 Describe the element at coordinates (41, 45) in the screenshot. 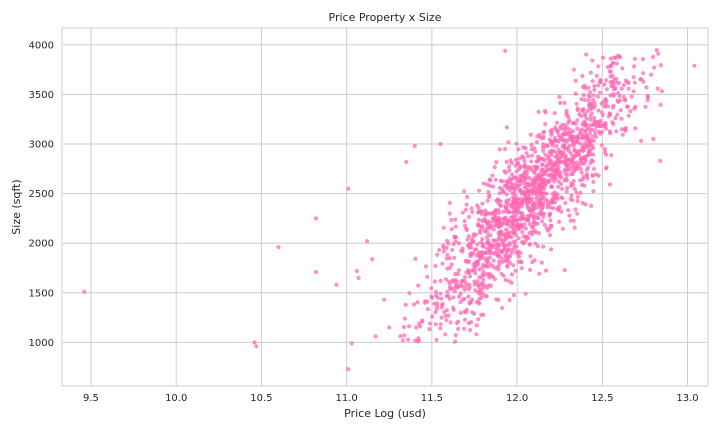

I see `y-tick-label: 4000` at that location.